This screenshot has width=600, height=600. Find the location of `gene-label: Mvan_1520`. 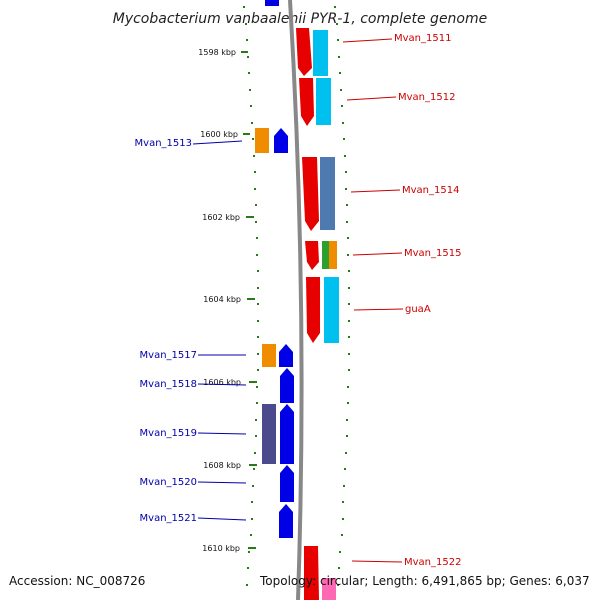

gene-label: Mvan_1520 is located at coordinates (168, 482).